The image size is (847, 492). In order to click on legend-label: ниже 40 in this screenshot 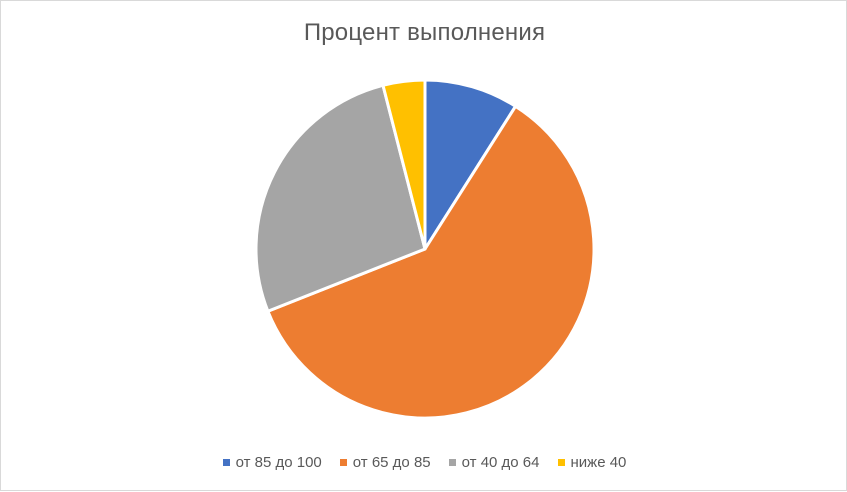, I will do `click(598, 462)`.